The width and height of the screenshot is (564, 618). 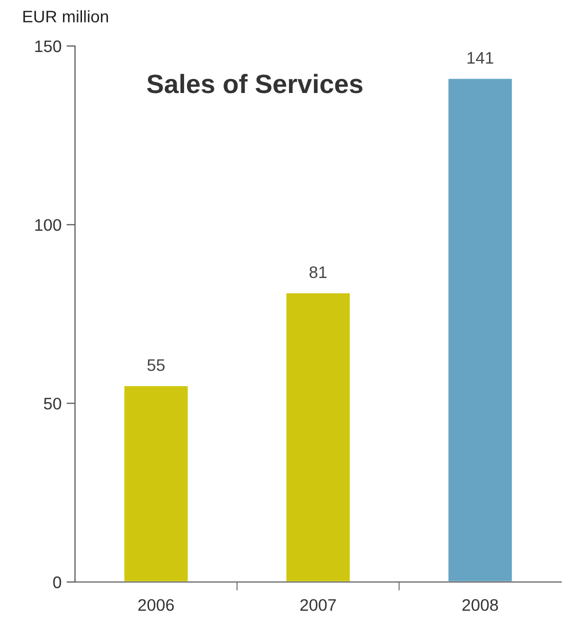 I want to click on y-axis-title: EUR million, so click(x=65, y=16).